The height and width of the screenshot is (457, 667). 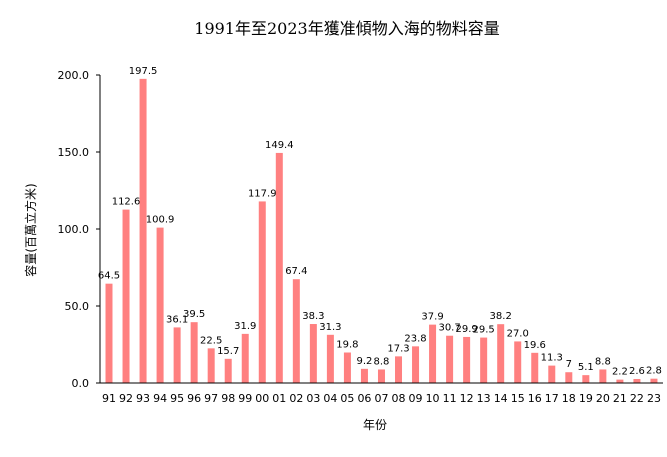 I want to click on x-tick-label: 07, so click(x=381, y=398).